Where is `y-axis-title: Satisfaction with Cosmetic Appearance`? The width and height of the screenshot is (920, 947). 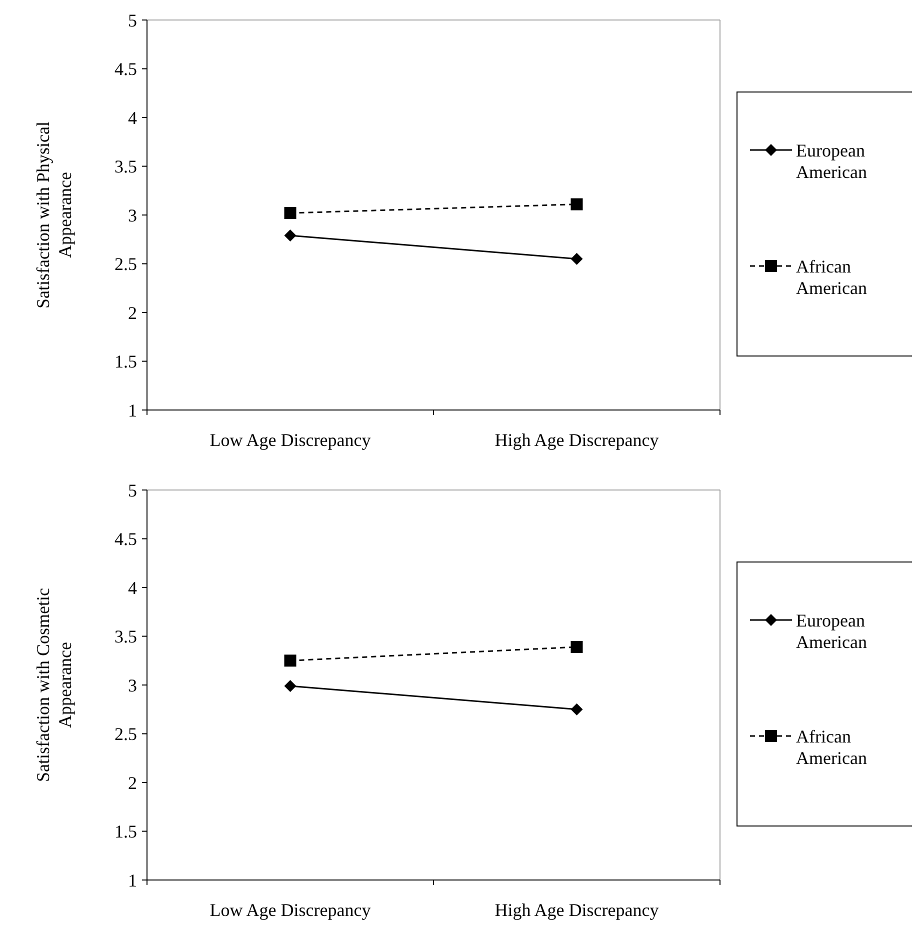 y-axis-title: Satisfaction with Cosmetic Appearance is located at coordinates (54, 685).